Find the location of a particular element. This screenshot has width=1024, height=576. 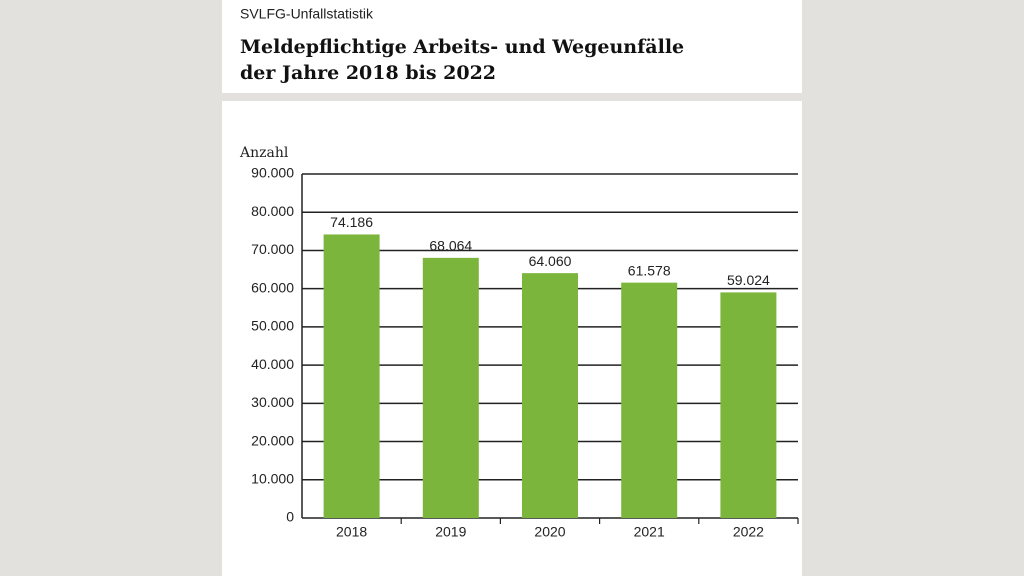

y-tick-label: 30.000 is located at coordinates (272, 402).